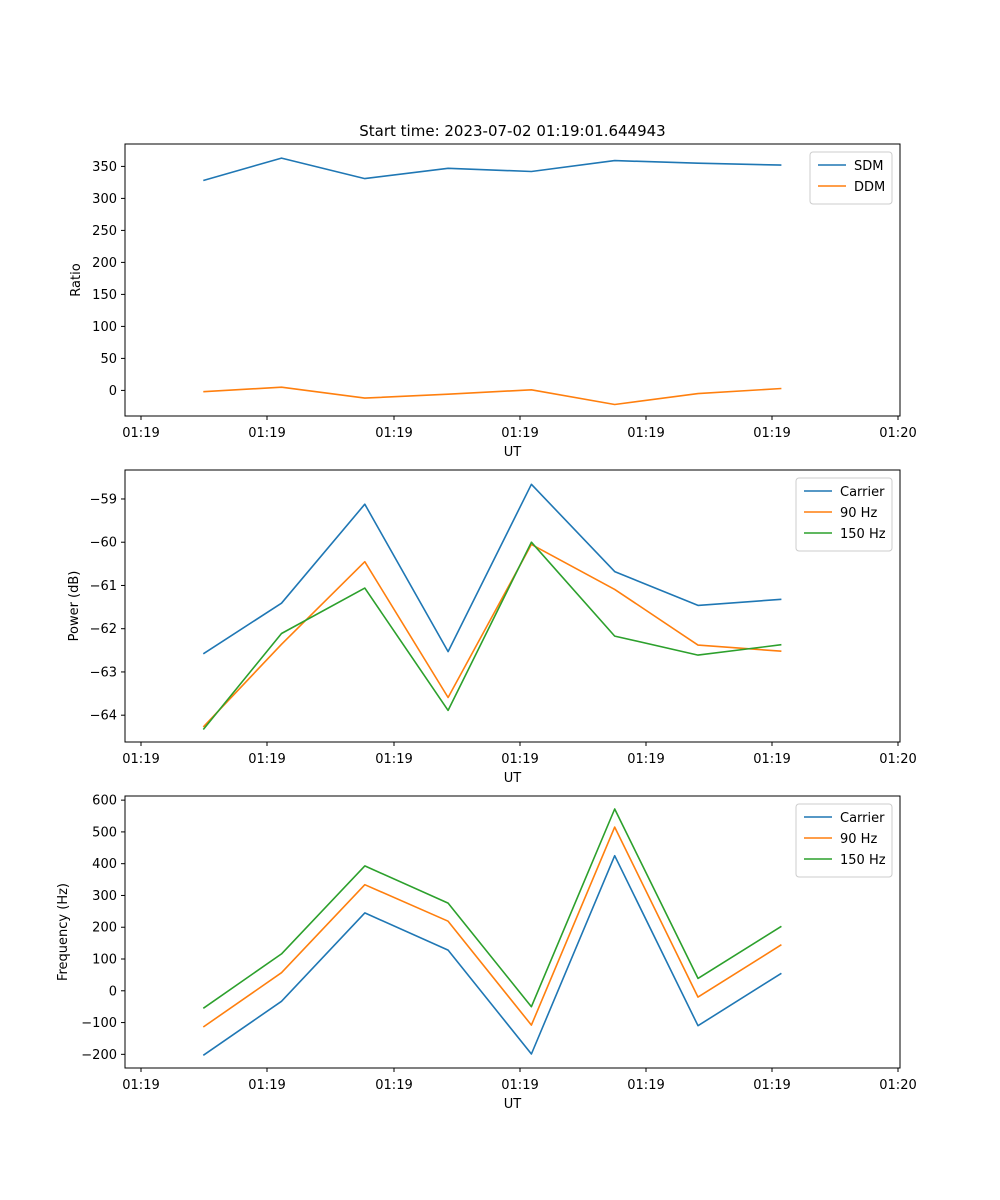  I want to click on chart-title: Start time: 2023-07-02 01:19:01.644943, so click(512, 131).